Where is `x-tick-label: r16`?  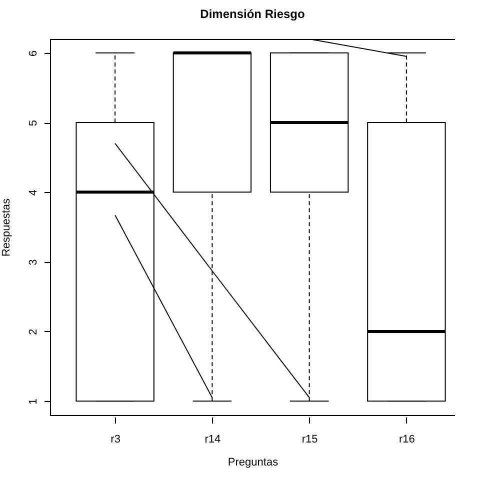
x-tick-label: r16 is located at coordinates (406, 440).